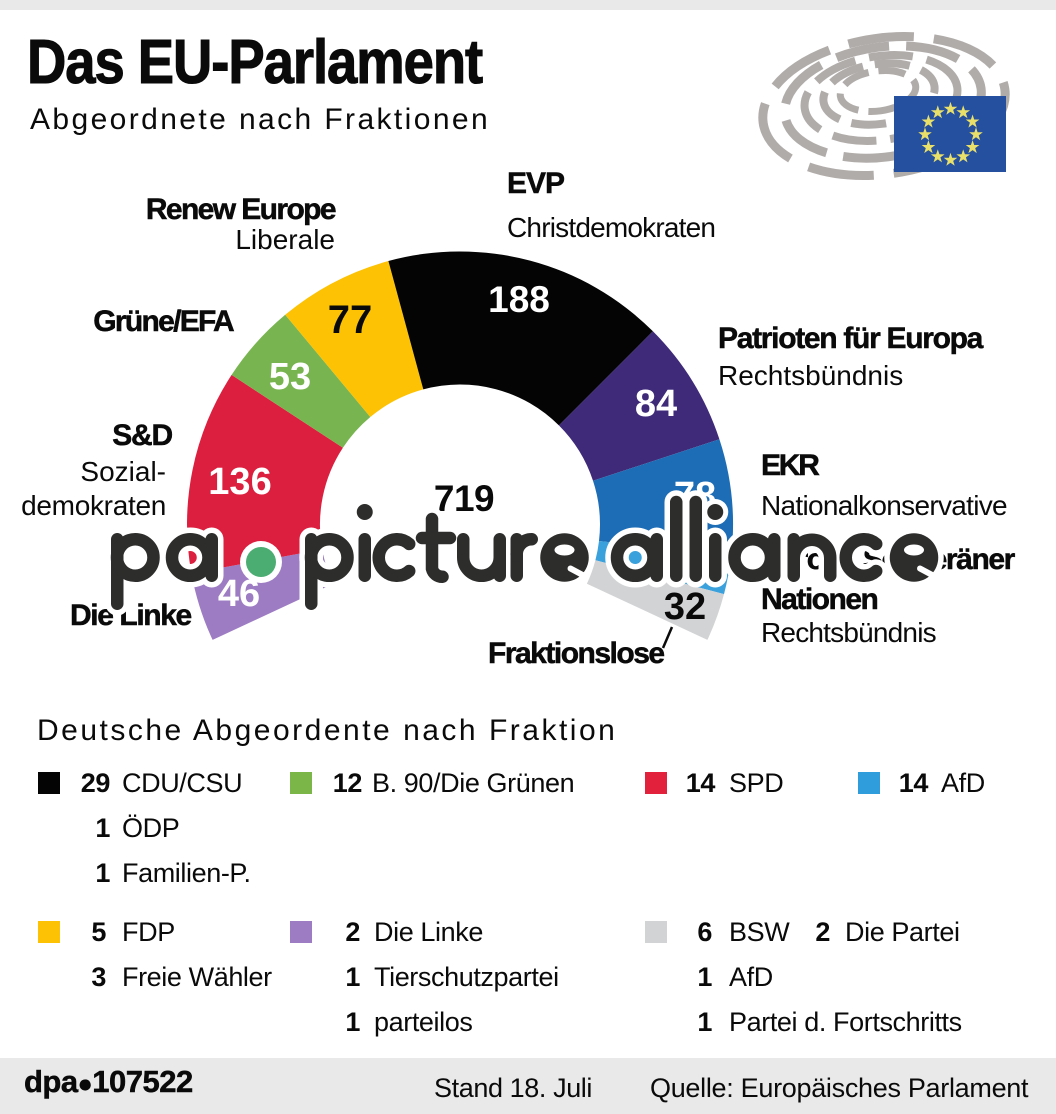 This screenshot has height=1114, width=1056. What do you see at coordinates (685, 607) in the screenshot?
I see `svg-text: 32` at bounding box center [685, 607].